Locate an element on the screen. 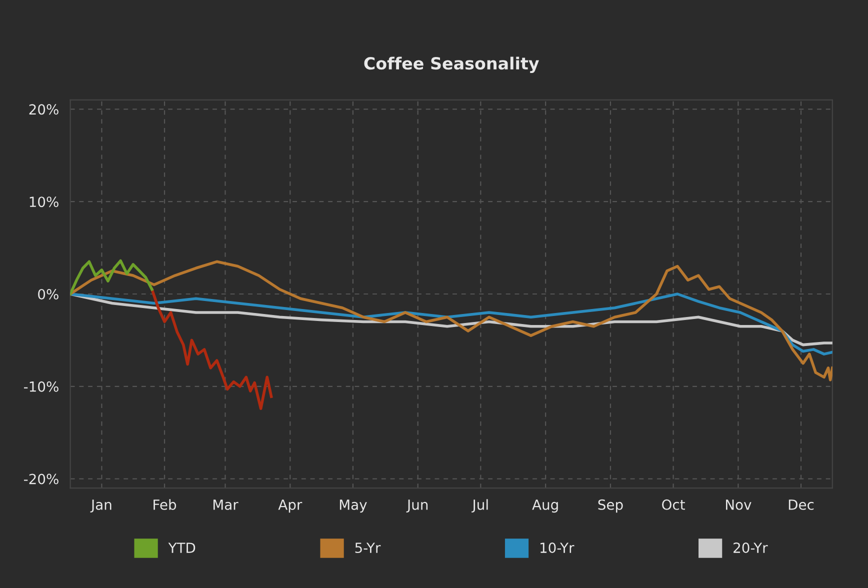  x-tick-label: Dec is located at coordinates (801, 505).